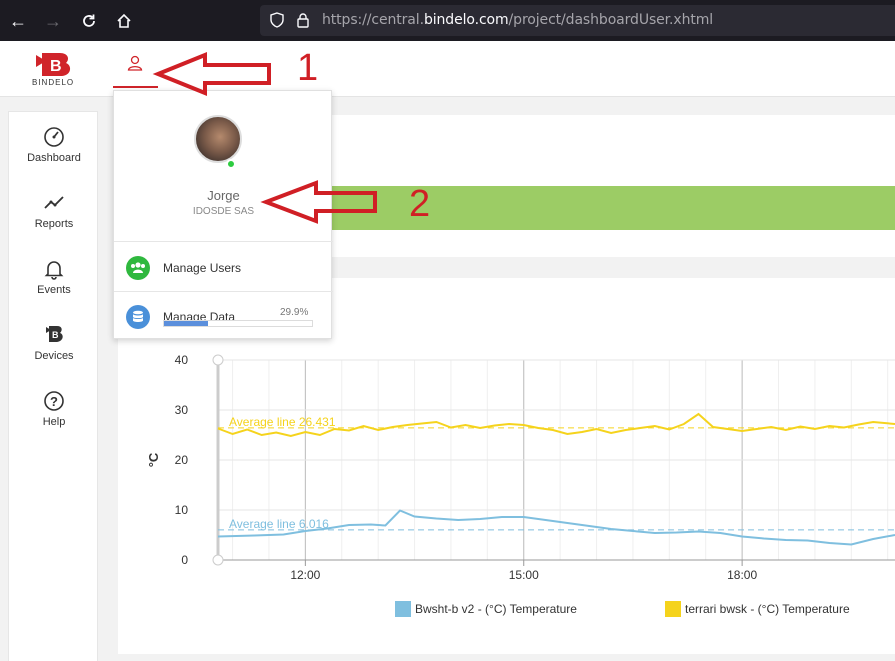 This screenshot has height=661, width=895. What do you see at coordinates (613, 208) in the screenshot?
I see `status-bar` at bounding box center [613, 208].